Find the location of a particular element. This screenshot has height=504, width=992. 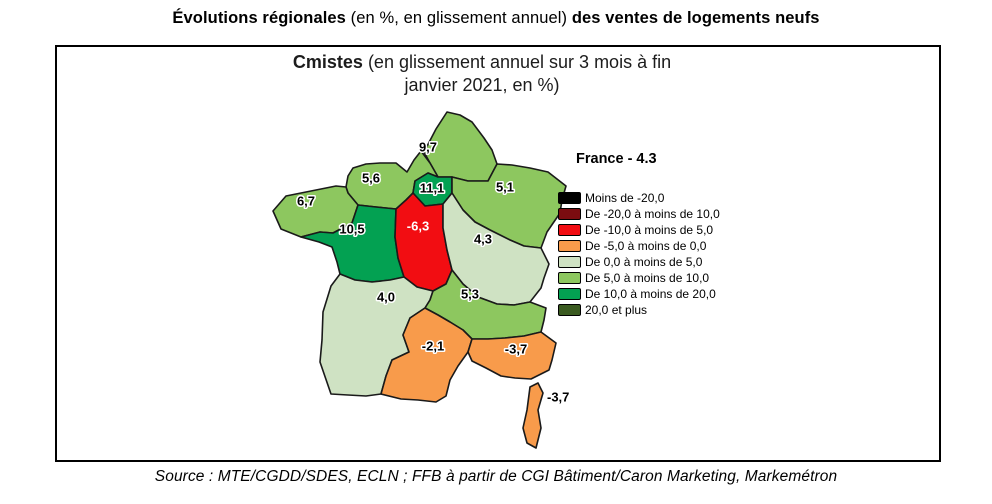

region-value-nouvelle-aquitaine: 4,0 is located at coordinates (386, 297).